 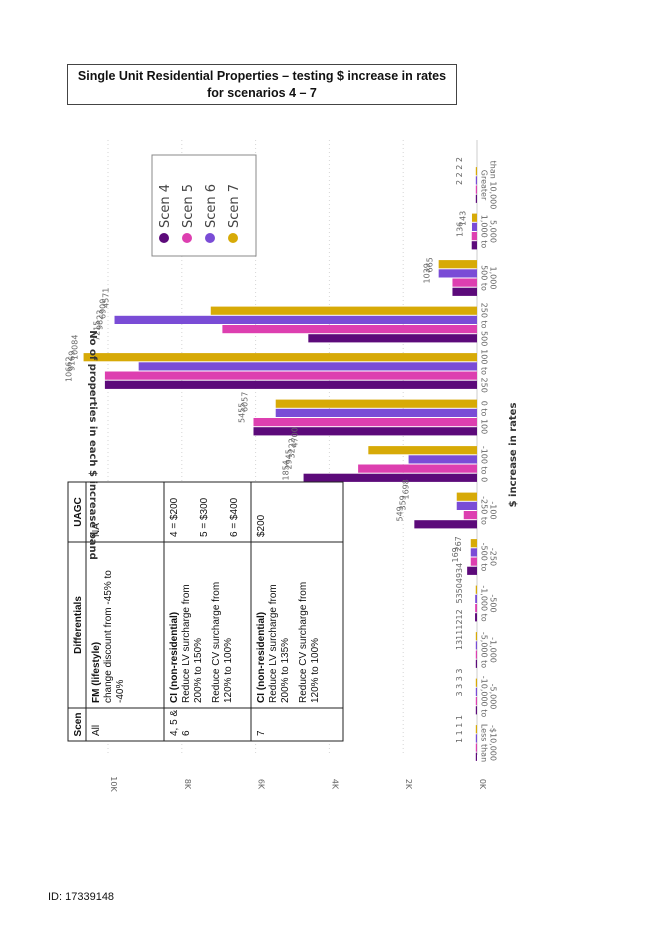 I want to click on x-tick-label: -500 to, so click(x=483, y=557).